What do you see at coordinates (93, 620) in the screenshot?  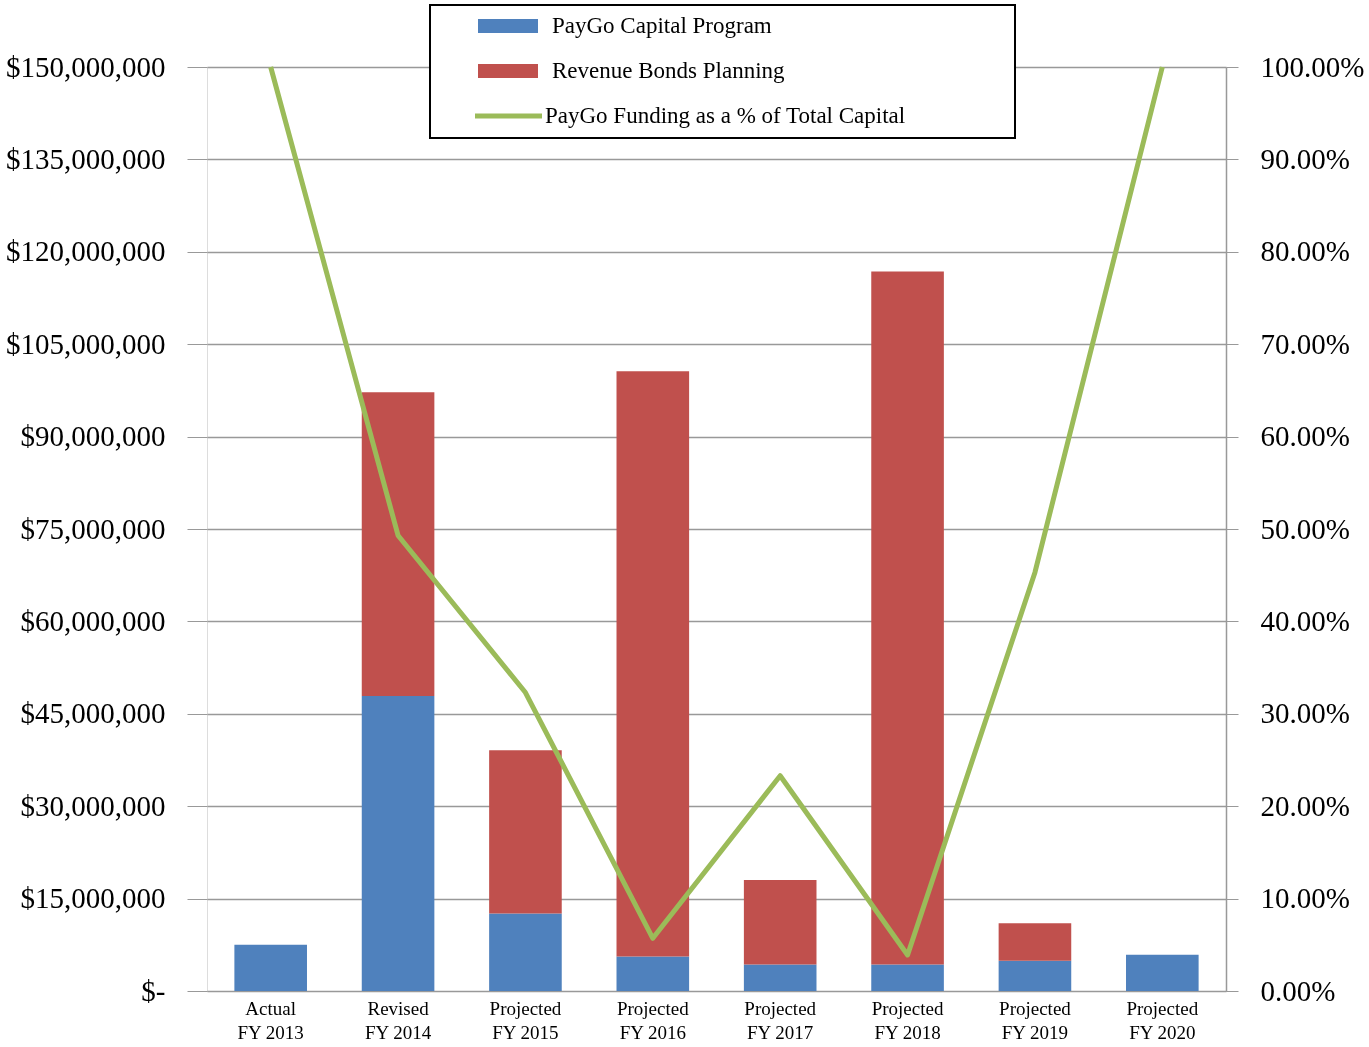 I see `y-tick-label: $60,000,000` at bounding box center [93, 620].